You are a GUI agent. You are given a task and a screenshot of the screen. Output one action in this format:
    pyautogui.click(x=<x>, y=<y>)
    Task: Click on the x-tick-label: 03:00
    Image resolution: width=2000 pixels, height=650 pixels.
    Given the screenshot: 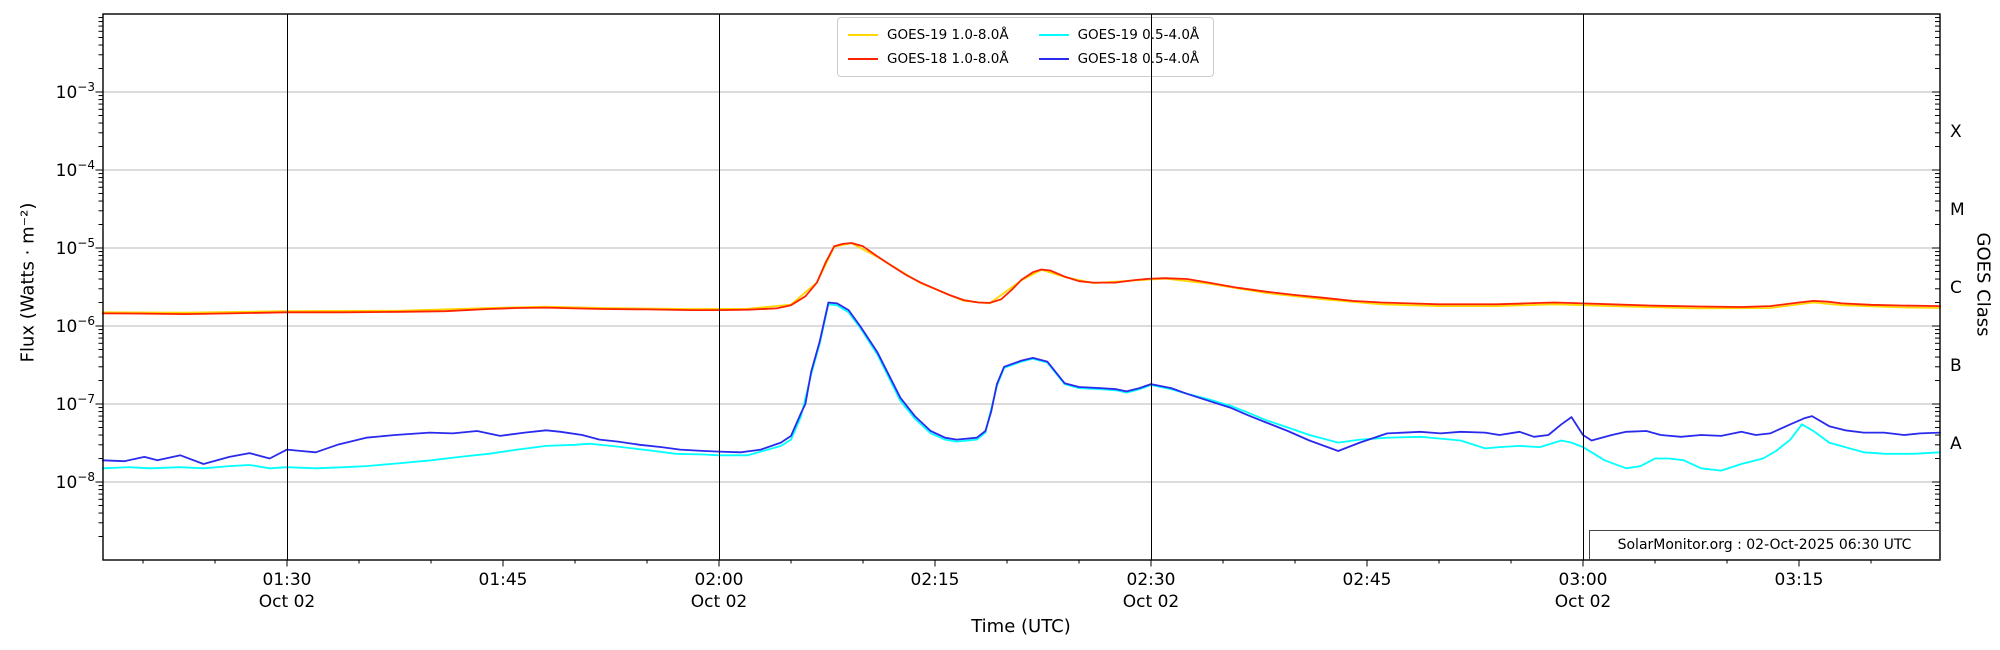 What is the action you would take?
    pyautogui.click(x=1583, y=580)
    